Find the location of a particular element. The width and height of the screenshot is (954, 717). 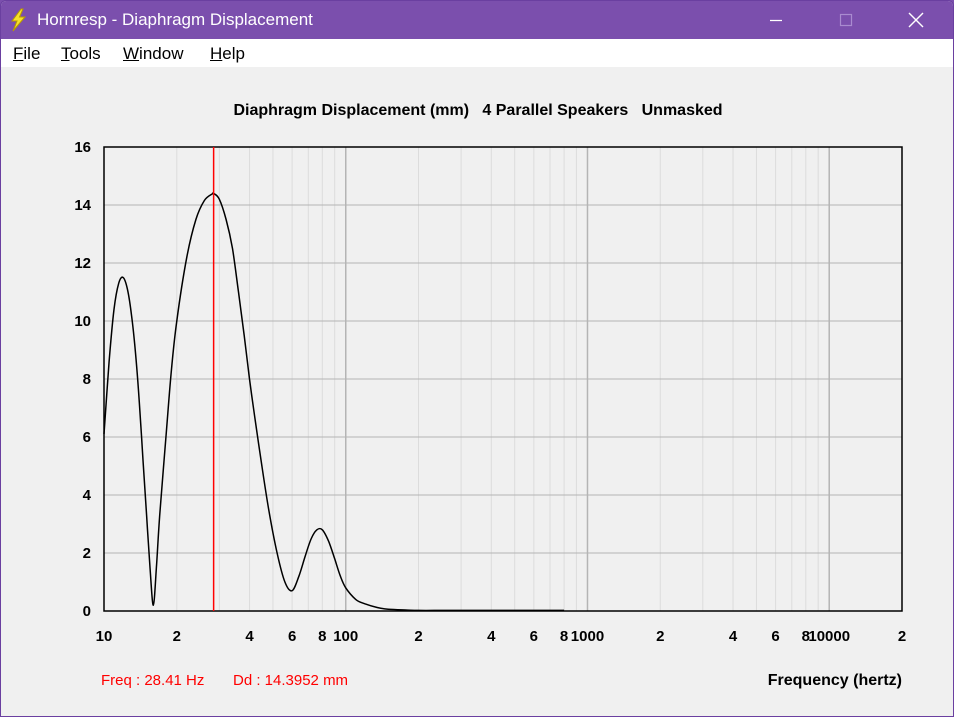

x-tick-label: 10 is located at coordinates (104, 636).